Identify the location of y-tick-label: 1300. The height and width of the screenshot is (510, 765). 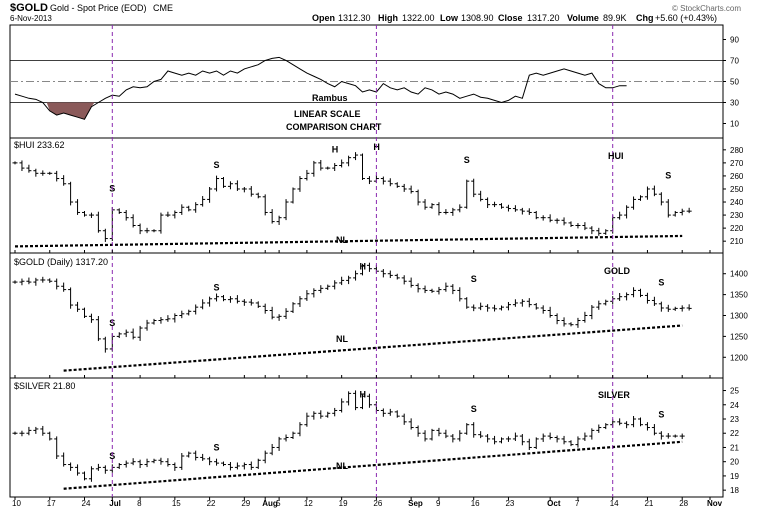
(739, 316).